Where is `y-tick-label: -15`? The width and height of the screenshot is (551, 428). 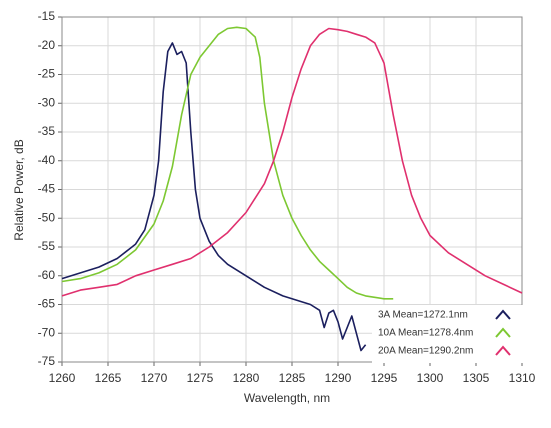 y-tick-label: -15 is located at coordinates (47, 16).